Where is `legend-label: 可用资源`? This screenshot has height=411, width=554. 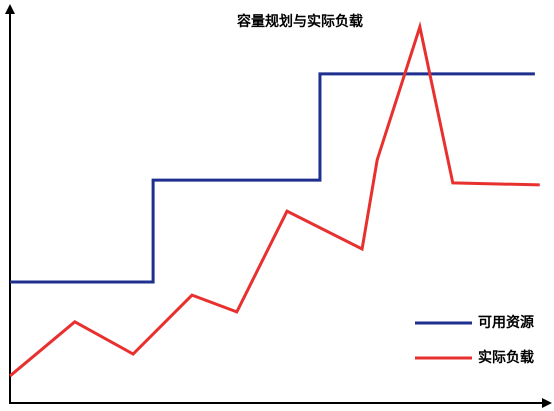 legend-label: 可用资源 is located at coordinates (506, 322).